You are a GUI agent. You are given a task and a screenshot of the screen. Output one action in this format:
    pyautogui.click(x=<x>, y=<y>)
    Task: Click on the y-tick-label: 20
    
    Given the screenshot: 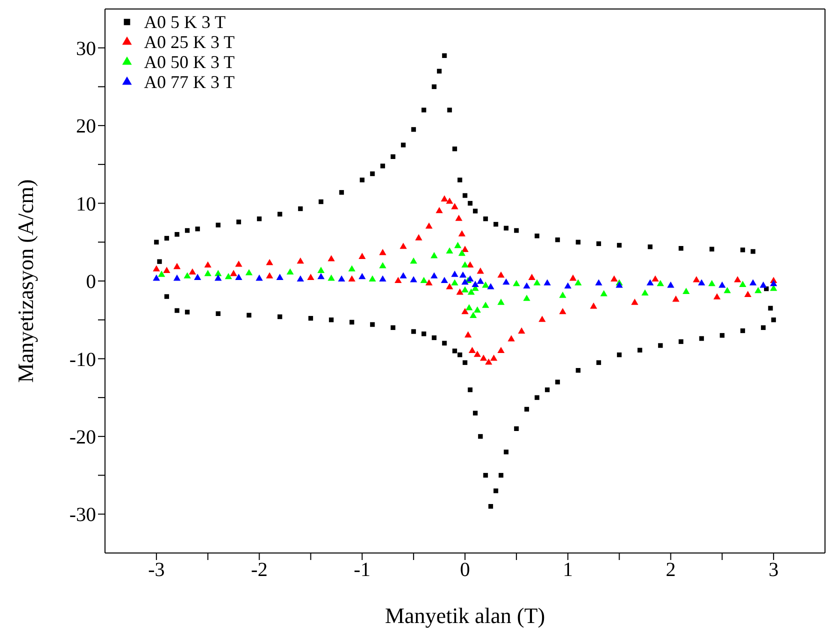 What is the action you would take?
    pyautogui.click(x=86, y=127)
    